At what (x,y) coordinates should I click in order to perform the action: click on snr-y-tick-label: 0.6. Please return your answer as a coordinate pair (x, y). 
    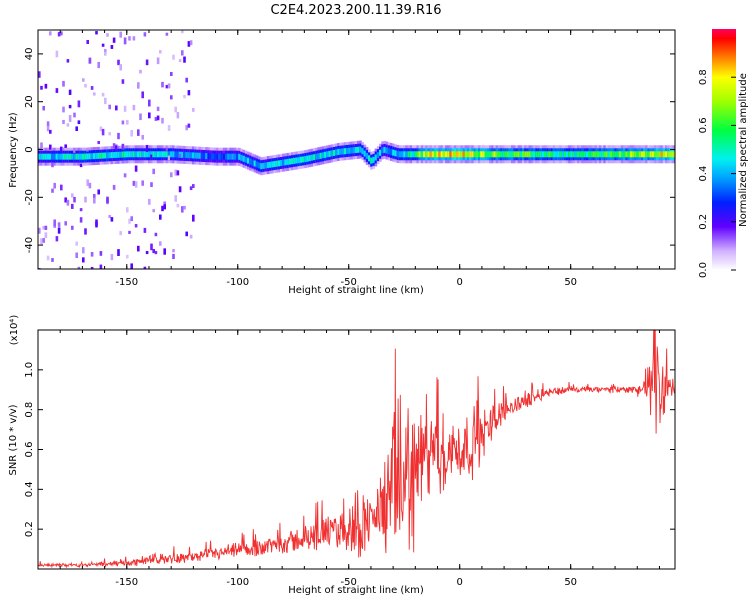
    Looking at the image, I should click on (29, 450).